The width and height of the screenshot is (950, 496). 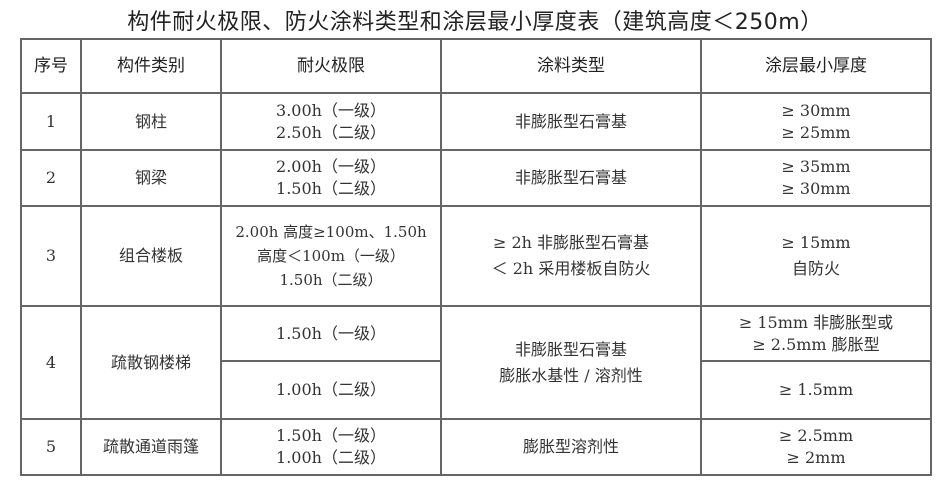 I want to click on cell-fire-limit: 1.50h（一级） 1.00h（二级）, so click(x=331, y=447).